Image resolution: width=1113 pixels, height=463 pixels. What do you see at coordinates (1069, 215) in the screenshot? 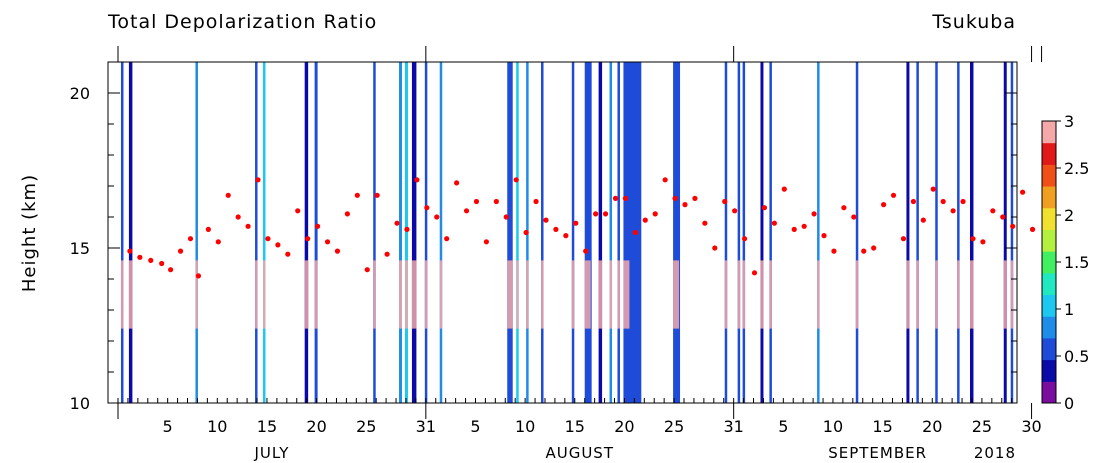
I see `colorbar-label: 2` at bounding box center [1069, 215].